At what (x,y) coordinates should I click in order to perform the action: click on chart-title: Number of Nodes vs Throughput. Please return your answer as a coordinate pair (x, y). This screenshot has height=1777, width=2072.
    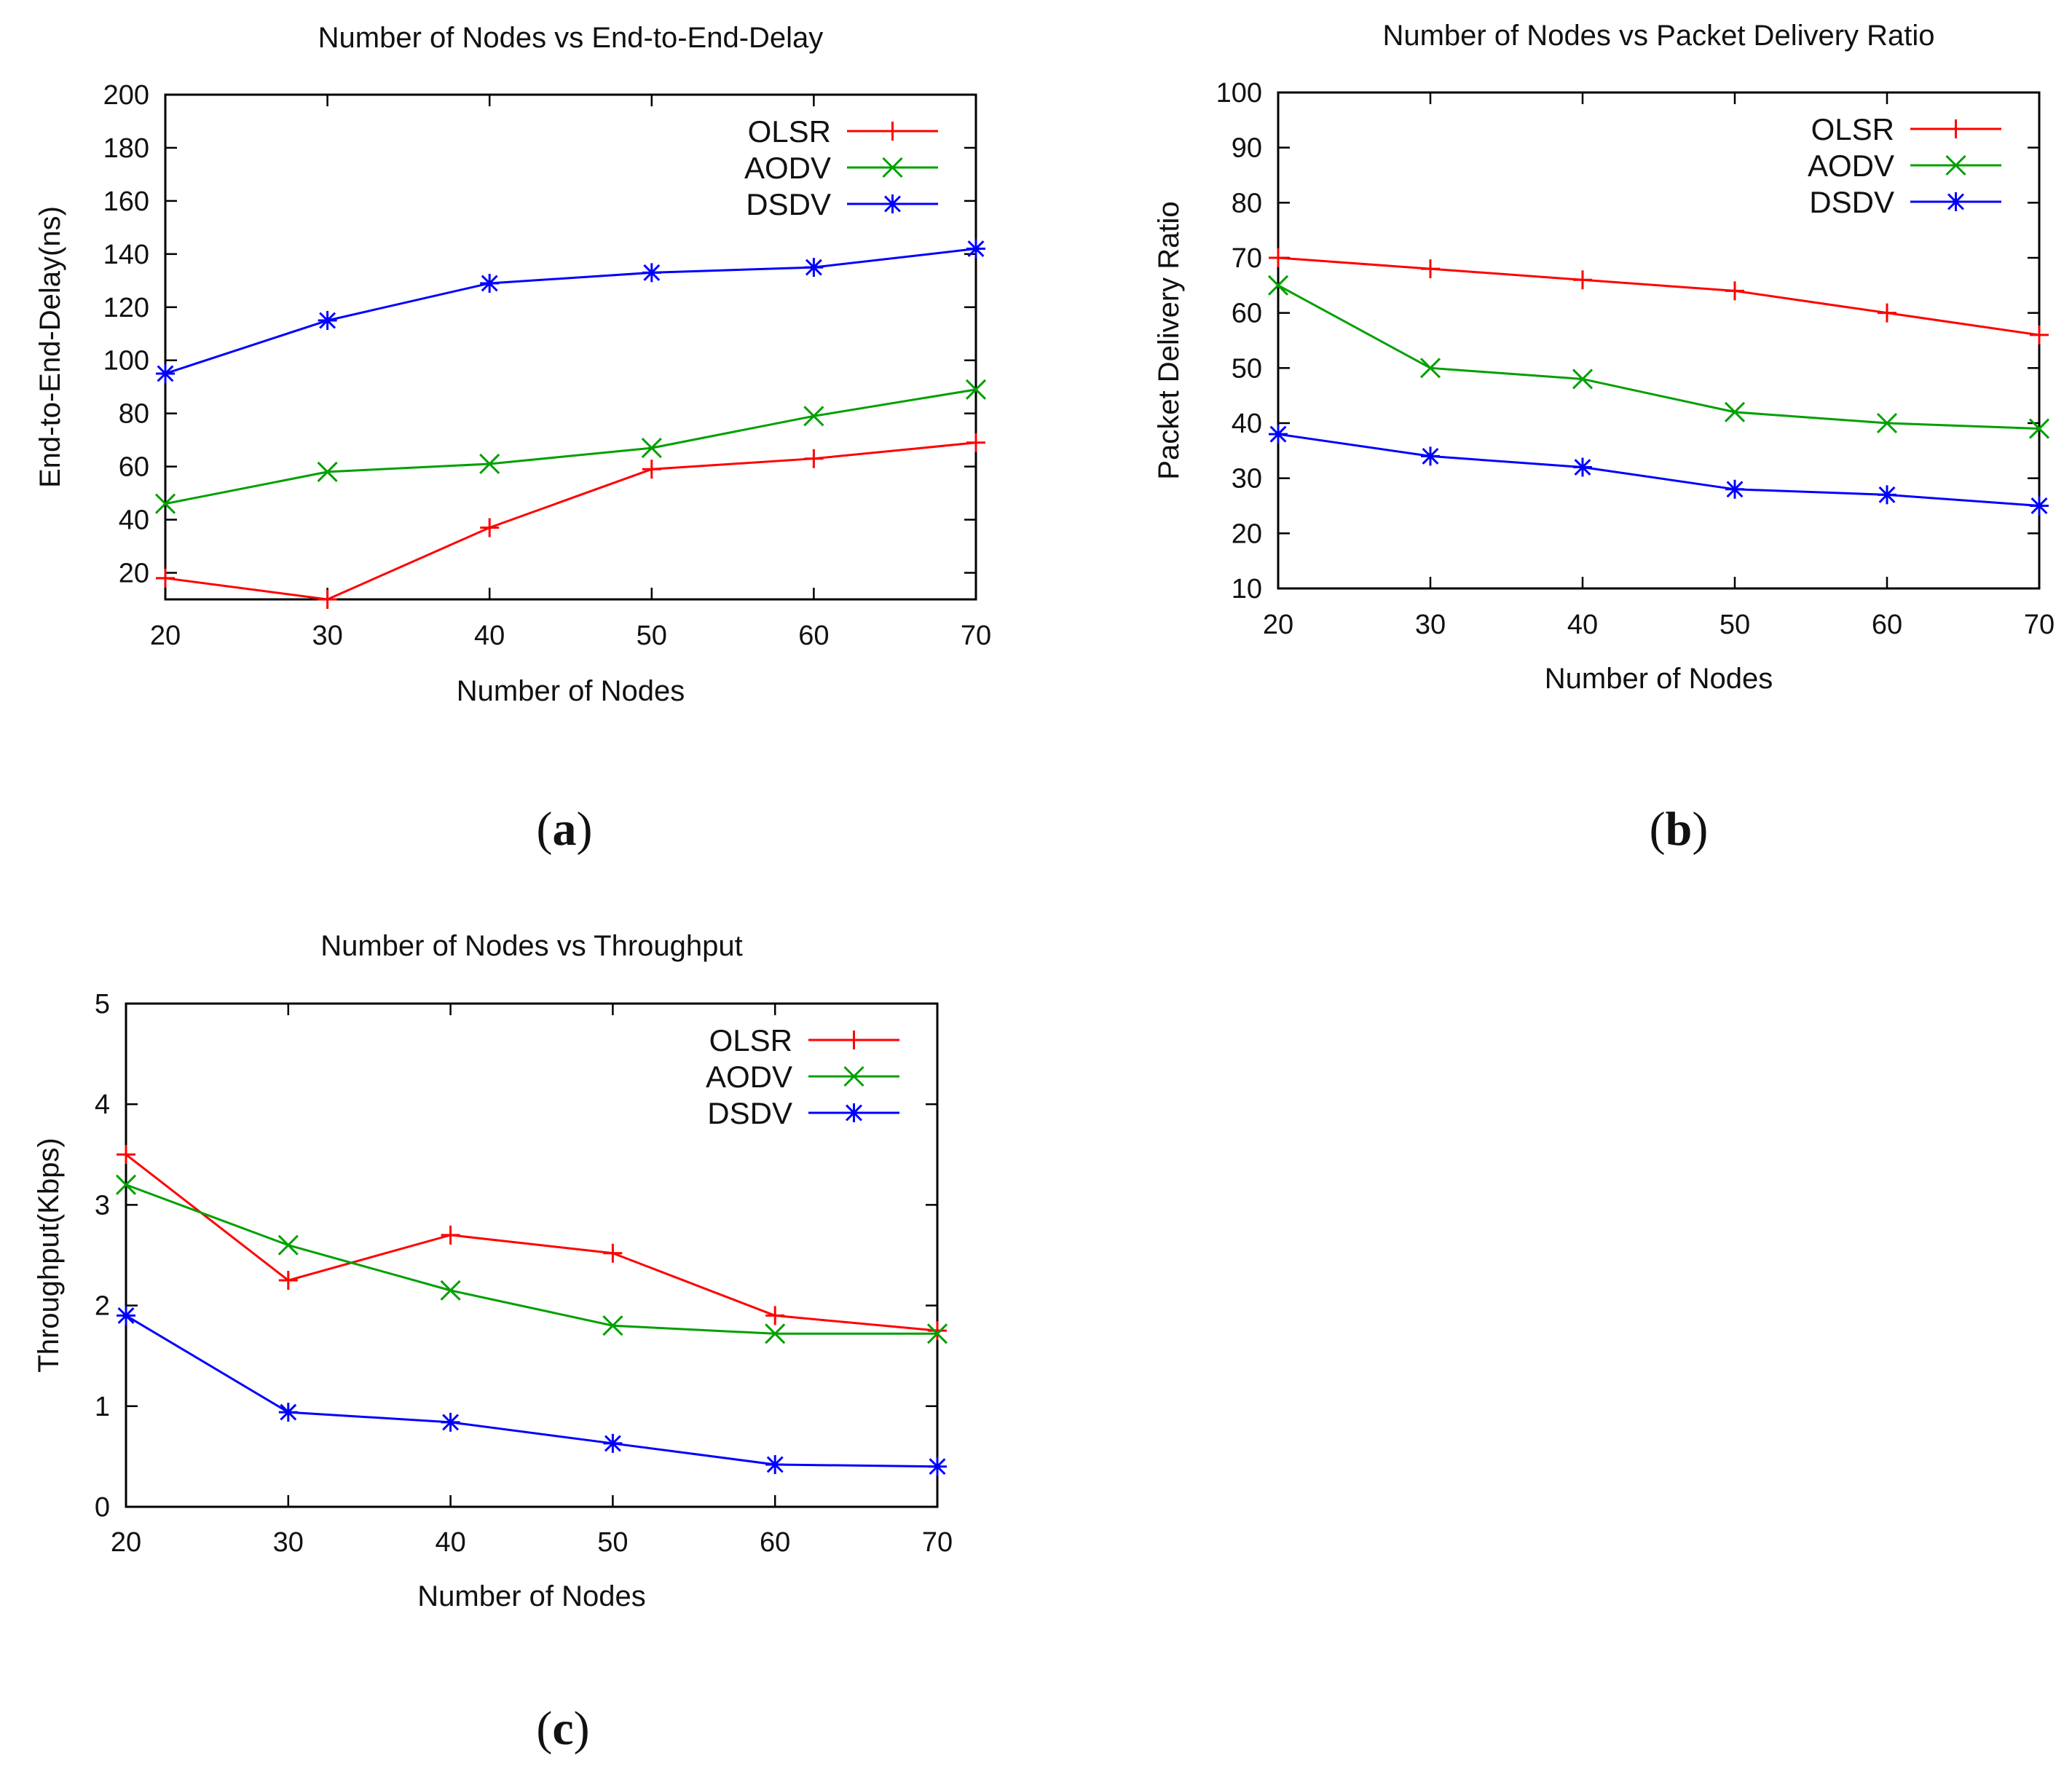
    Looking at the image, I should click on (531, 946).